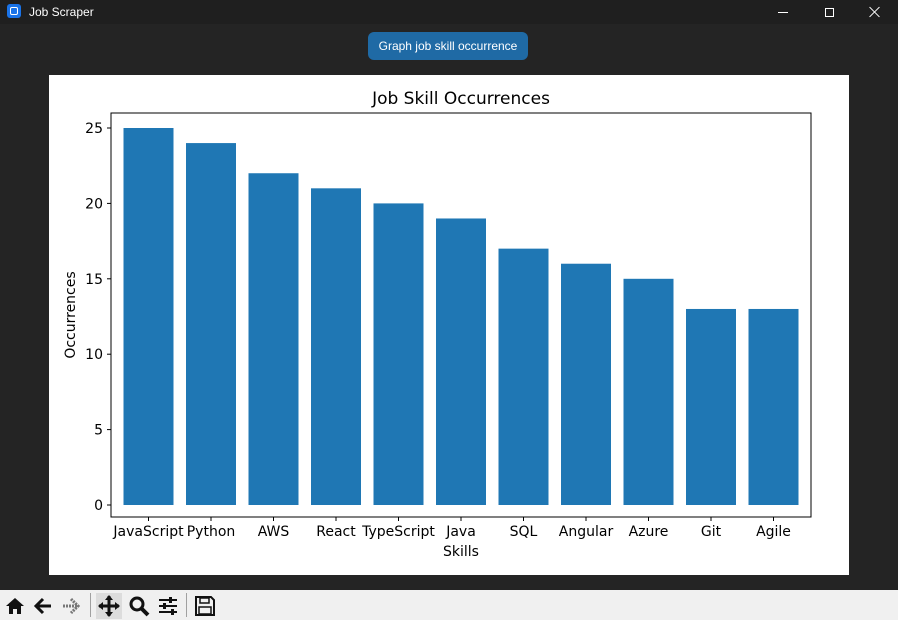 This screenshot has width=898, height=620. I want to click on save-icon, so click(205, 606).